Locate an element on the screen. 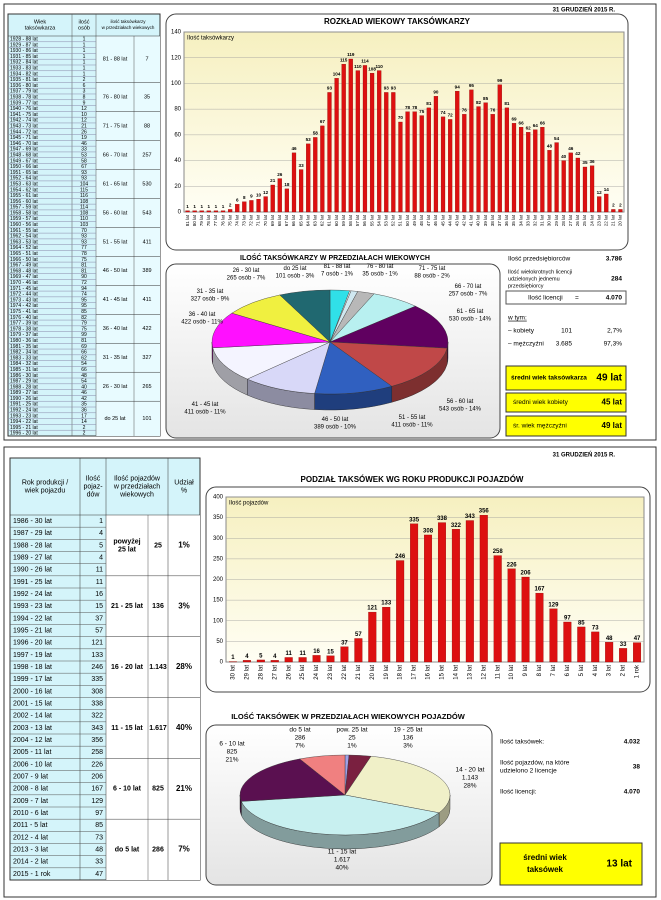 The image size is (661, 900). table-cell: 1970 - 46 lat is located at coordinates (24, 283).